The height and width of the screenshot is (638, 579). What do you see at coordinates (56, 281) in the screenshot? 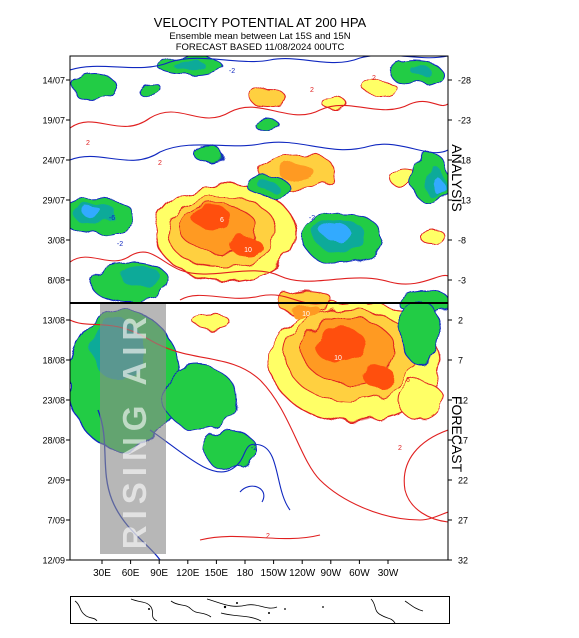
I see `y-tick-label-left: 8/08` at bounding box center [56, 281].